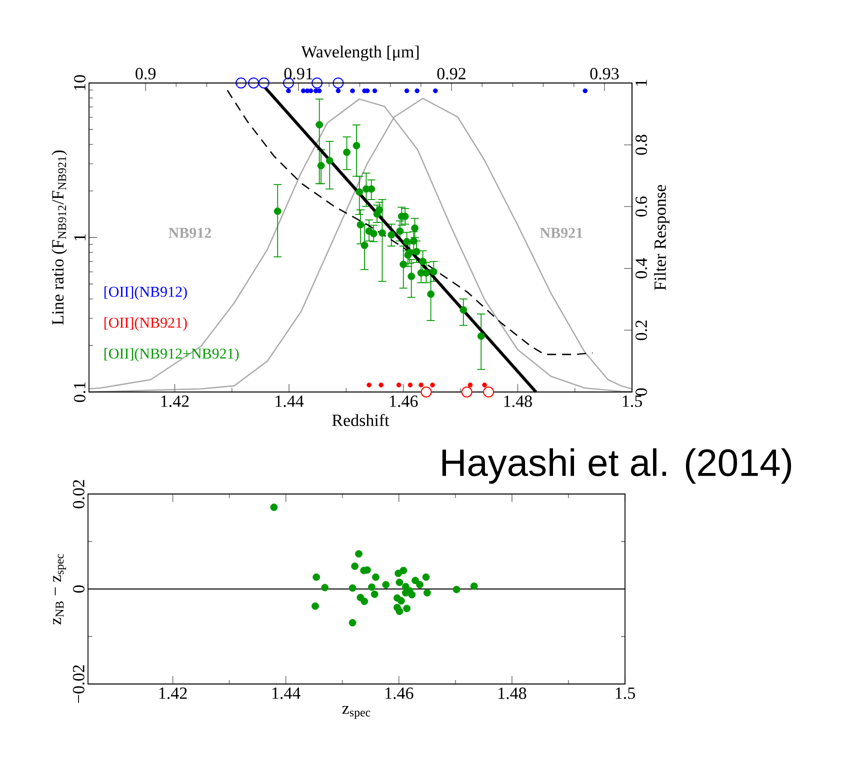 This screenshot has width=864, height=758. What do you see at coordinates (80, 392) in the screenshot?
I see `y-tick-label: 0.1` at bounding box center [80, 392].